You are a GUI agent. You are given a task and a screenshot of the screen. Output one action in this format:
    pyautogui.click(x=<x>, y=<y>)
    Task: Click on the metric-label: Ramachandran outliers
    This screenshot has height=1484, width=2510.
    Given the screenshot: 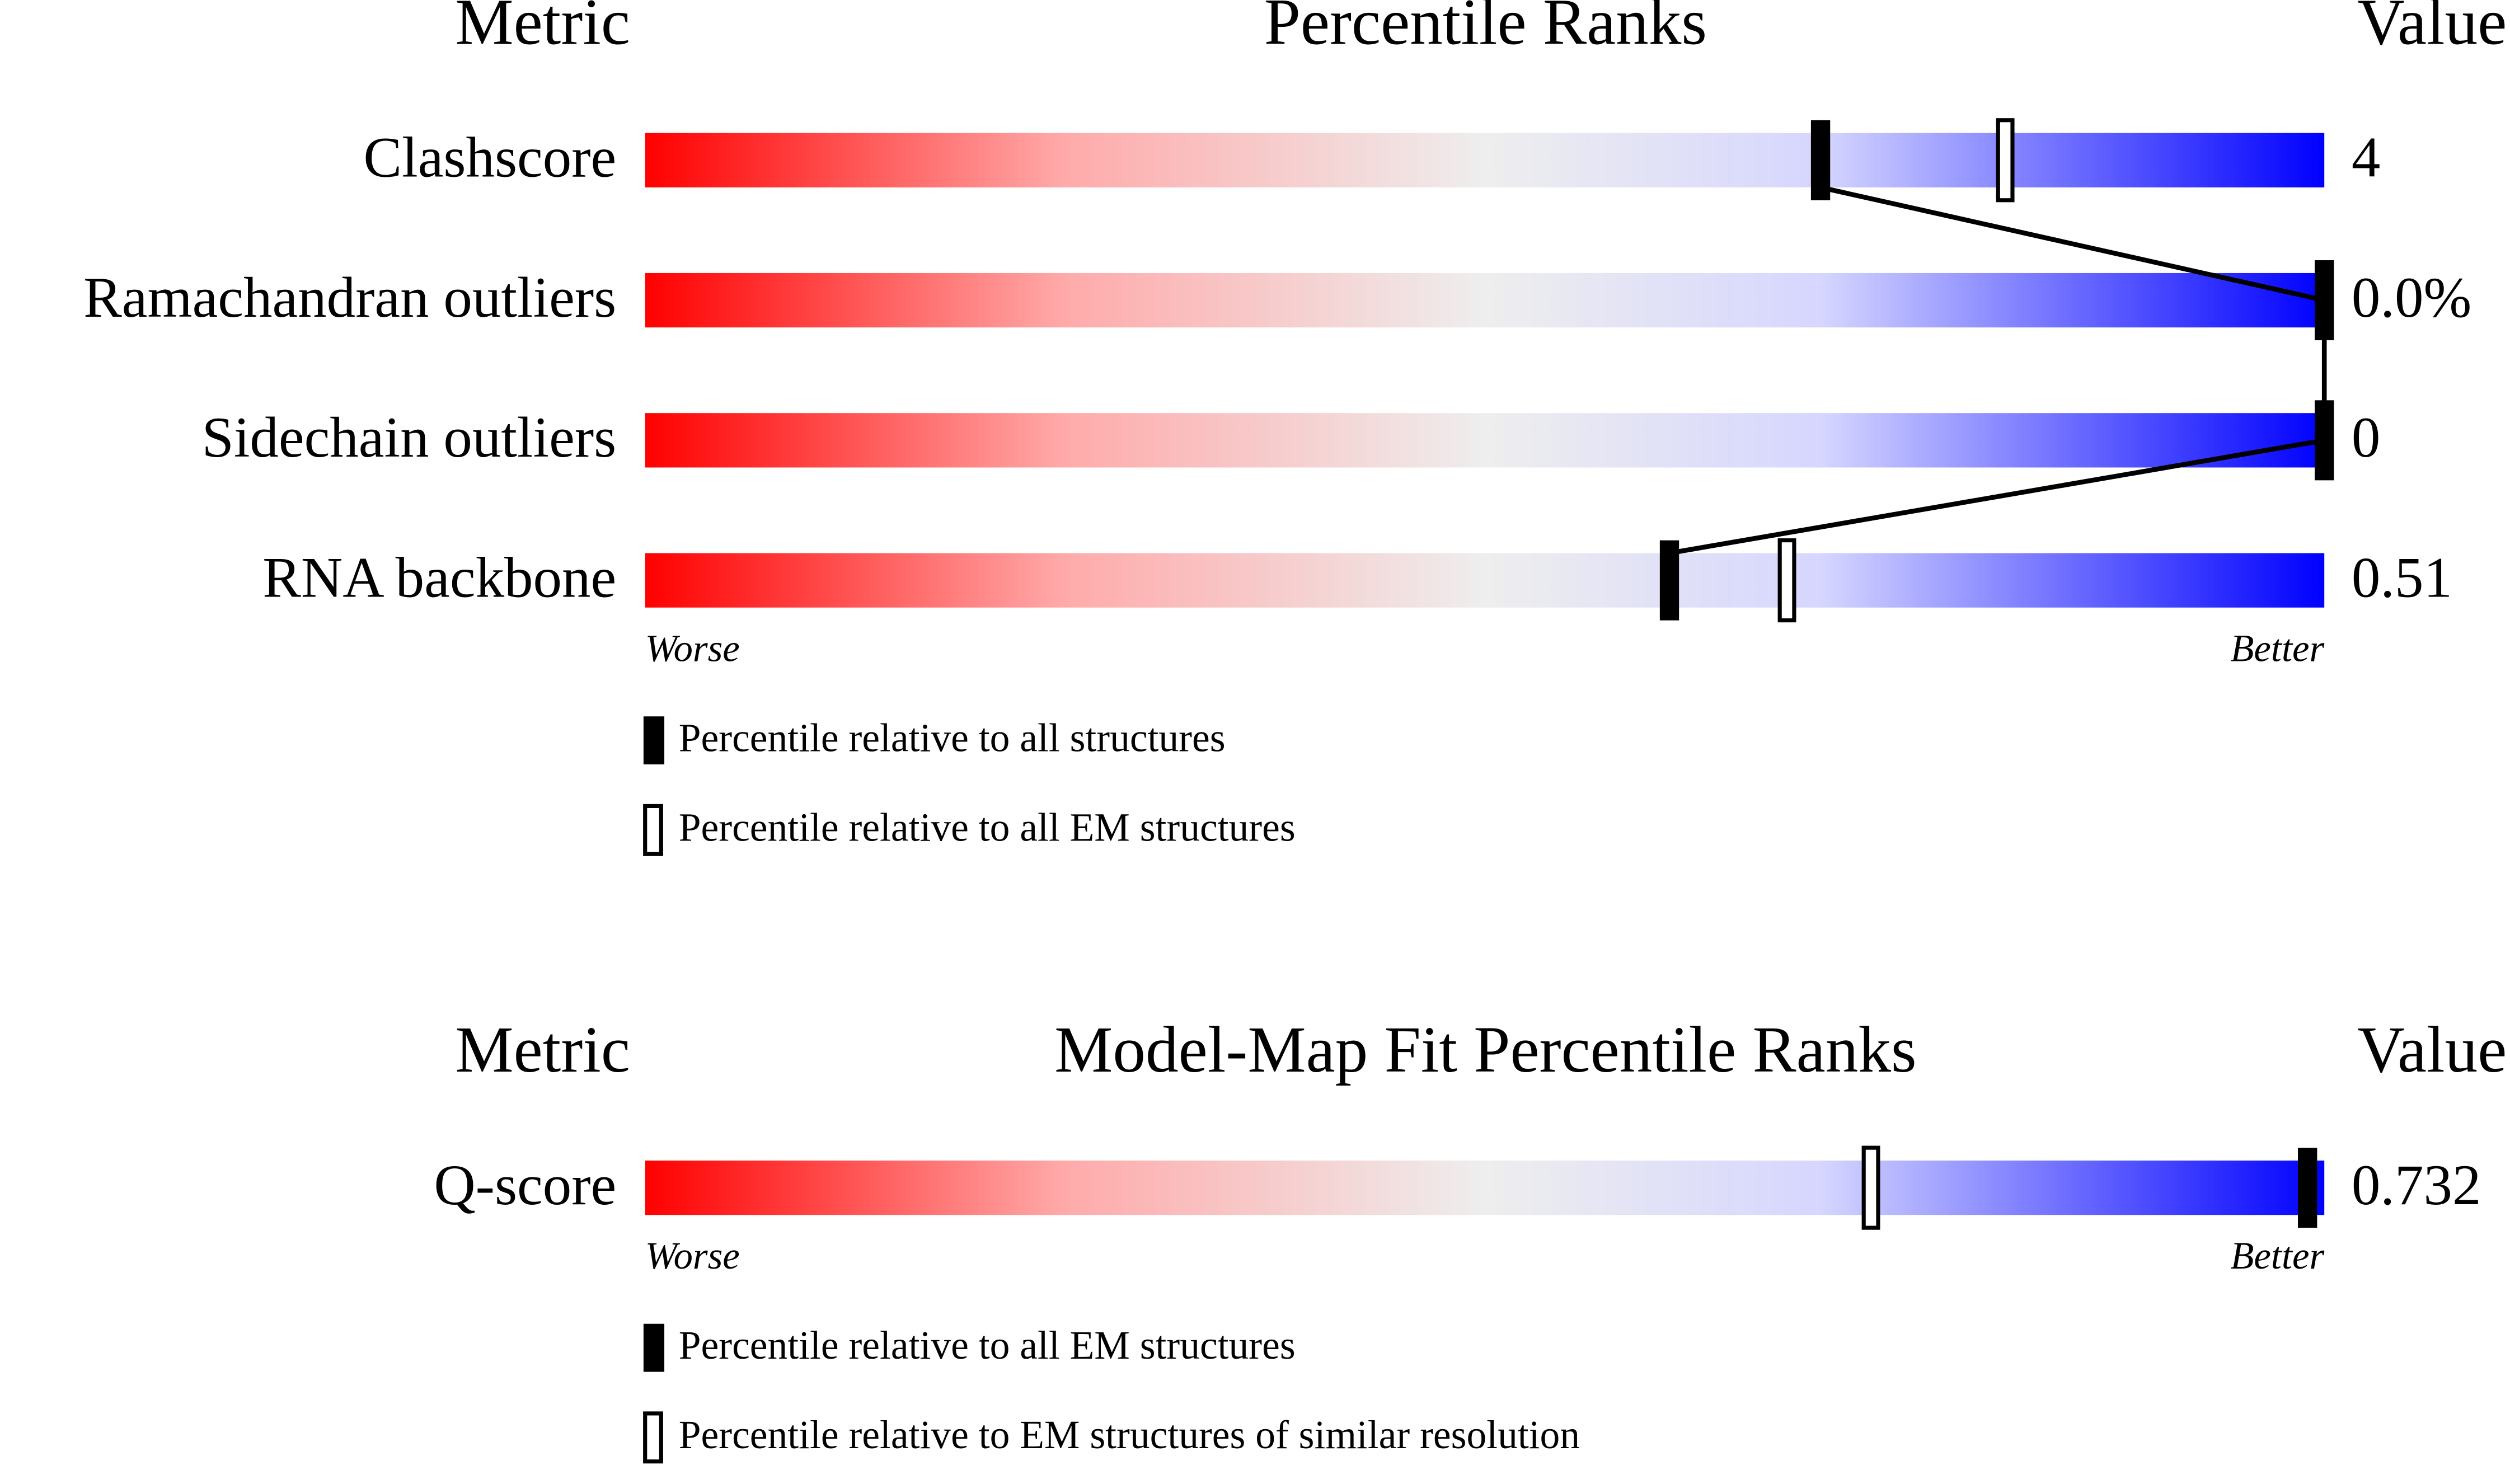 What is the action you would take?
    pyautogui.click(x=349, y=298)
    